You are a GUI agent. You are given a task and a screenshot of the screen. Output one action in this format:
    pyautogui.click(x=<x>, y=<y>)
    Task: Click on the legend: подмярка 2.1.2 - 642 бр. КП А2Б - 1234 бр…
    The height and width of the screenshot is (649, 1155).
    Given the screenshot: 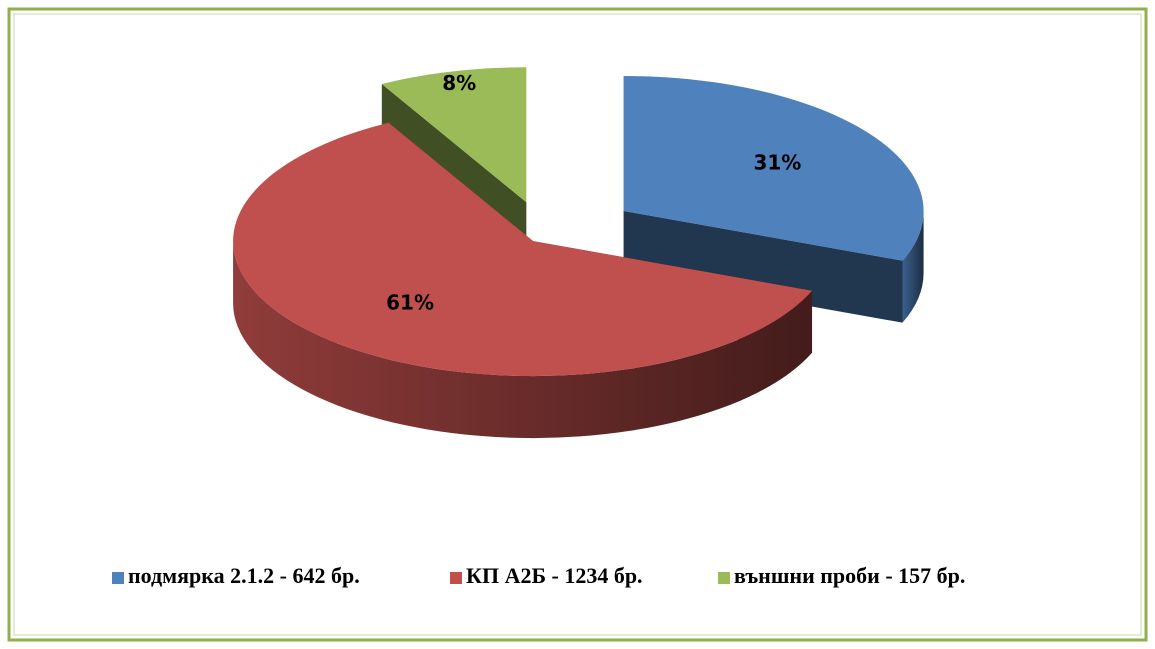 What is the action you would take?
    pyautogui.click(x=538, y=575)
    